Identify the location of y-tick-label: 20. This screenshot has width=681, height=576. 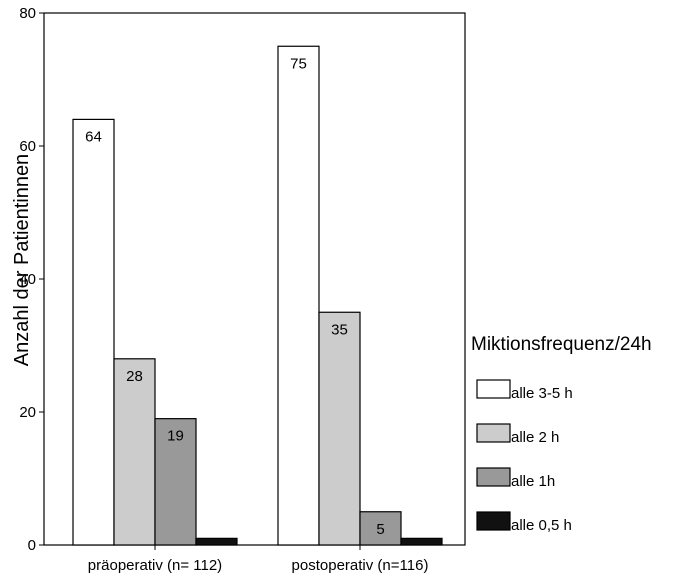
(27, 412).